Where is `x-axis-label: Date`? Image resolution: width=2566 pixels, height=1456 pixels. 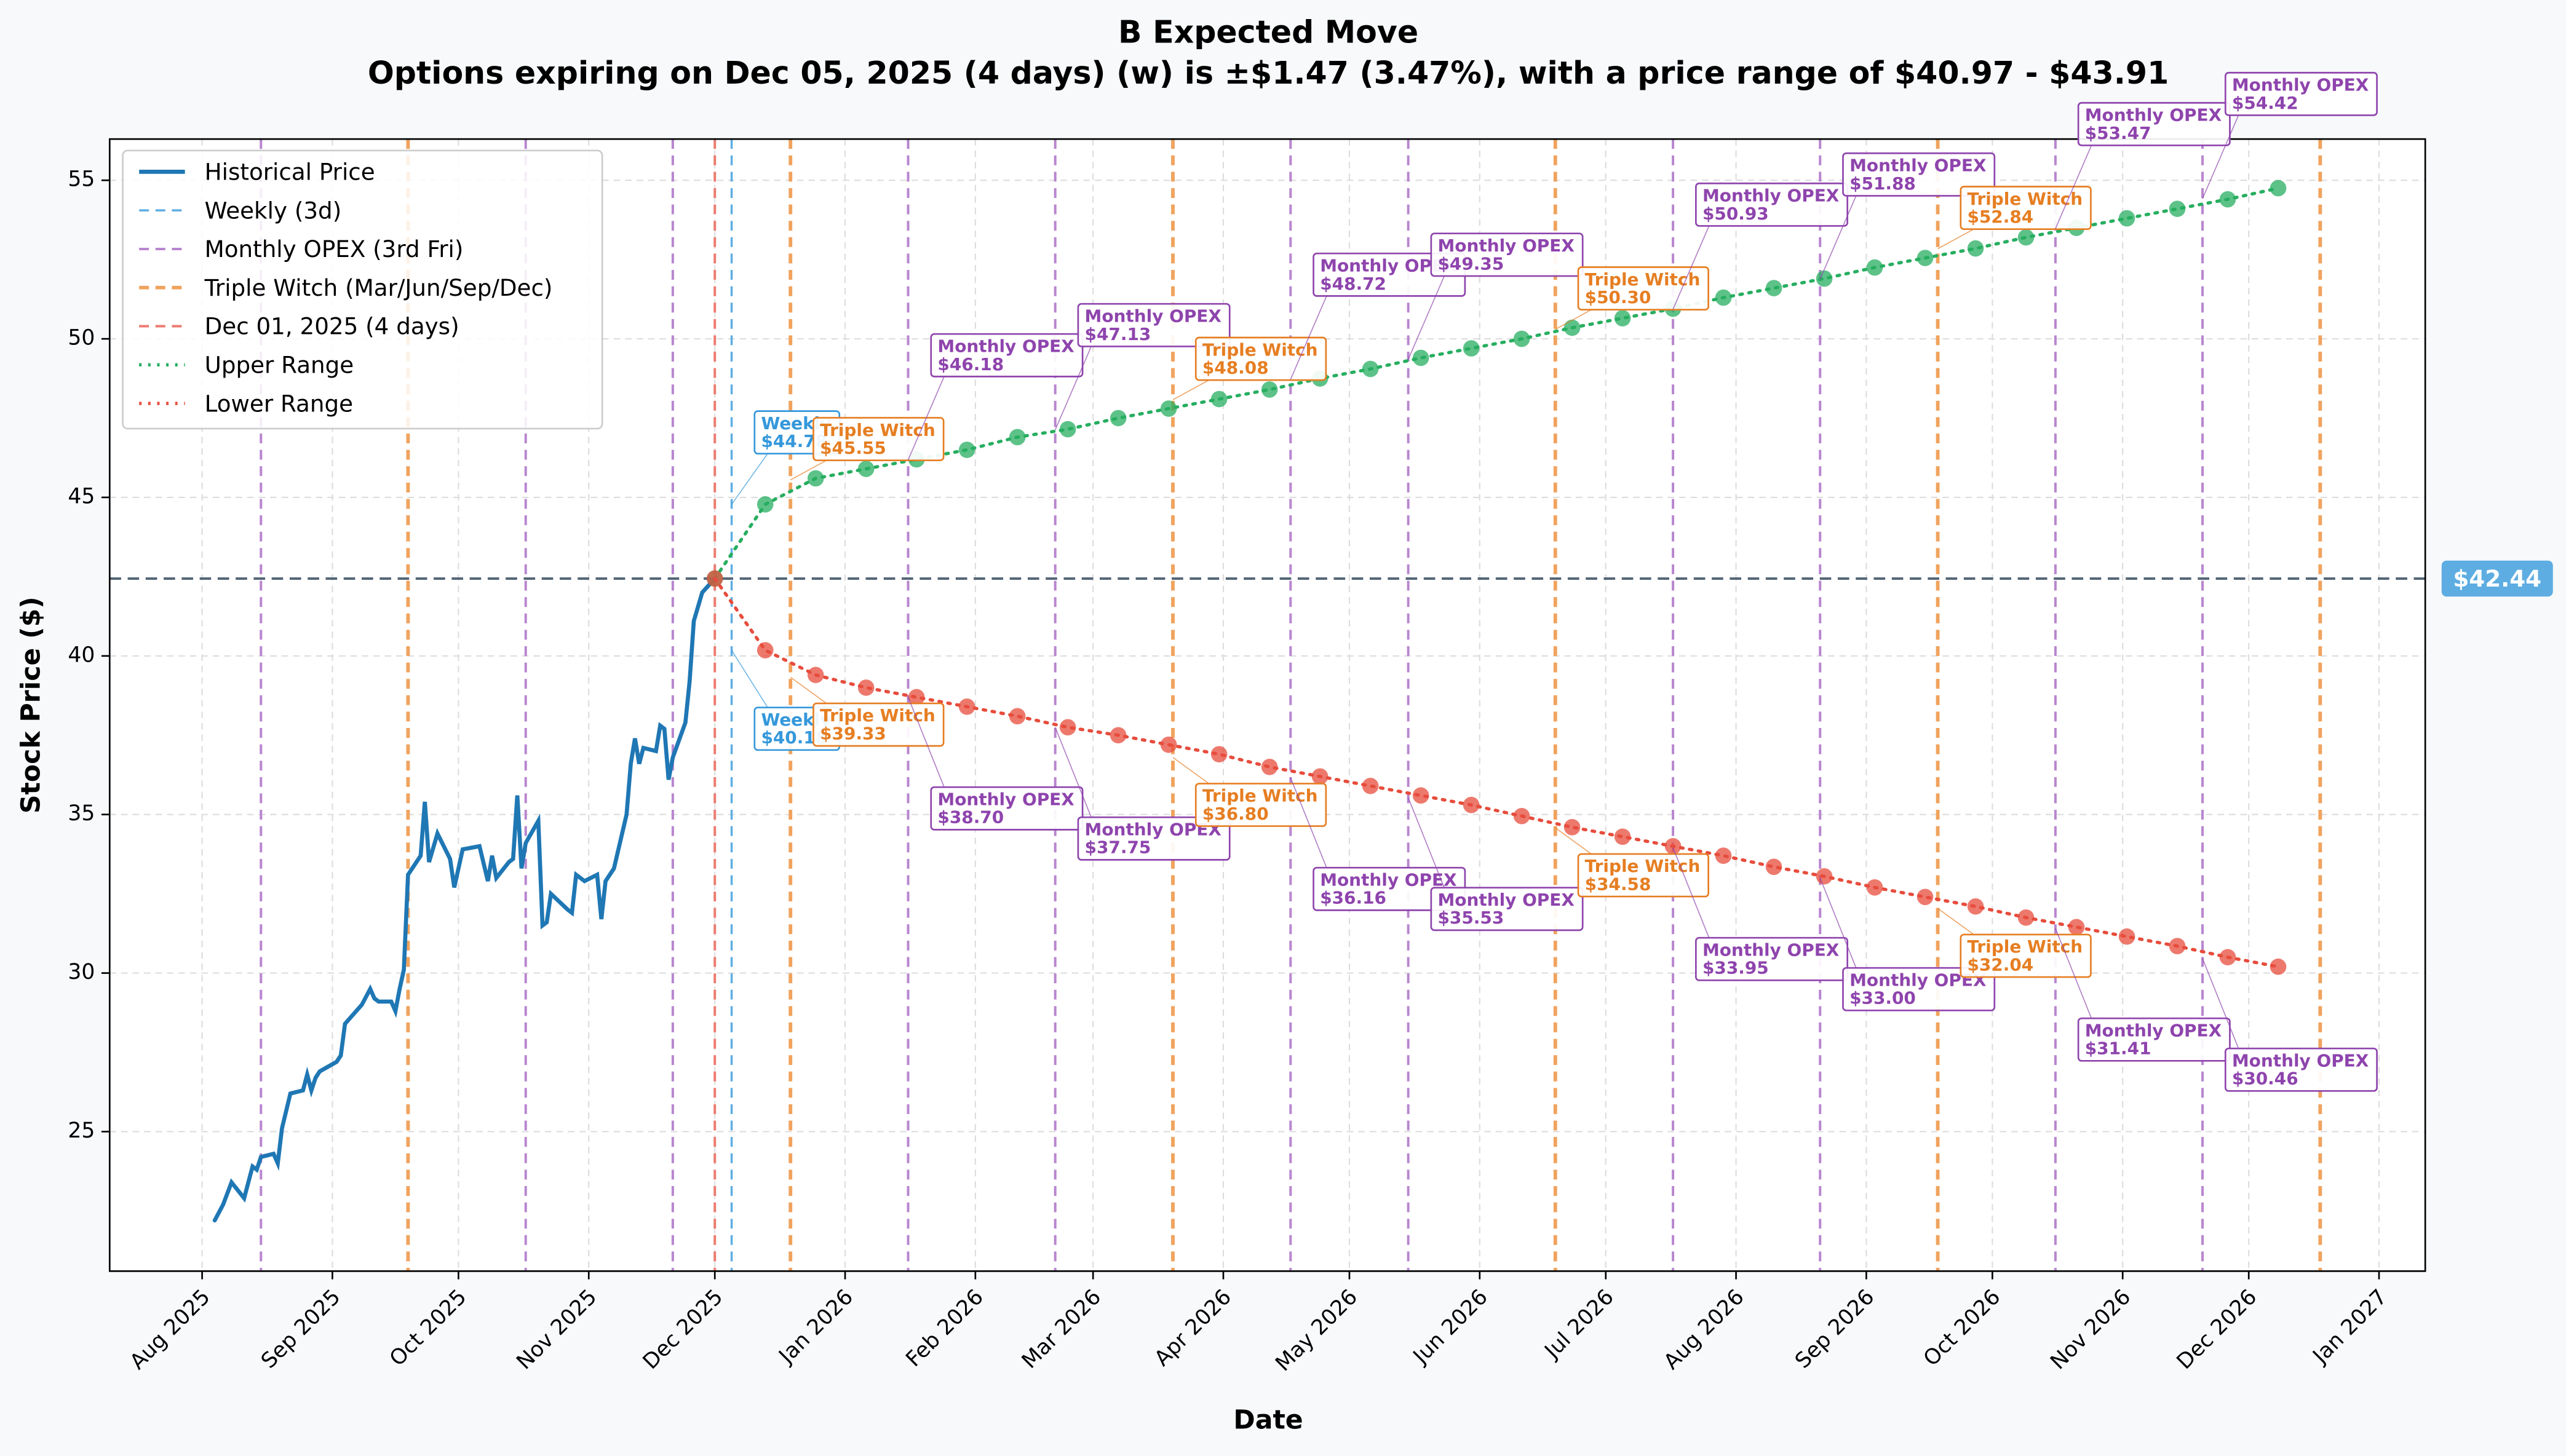
x-axis-label: Date is located at coordinates (1268, 1420).